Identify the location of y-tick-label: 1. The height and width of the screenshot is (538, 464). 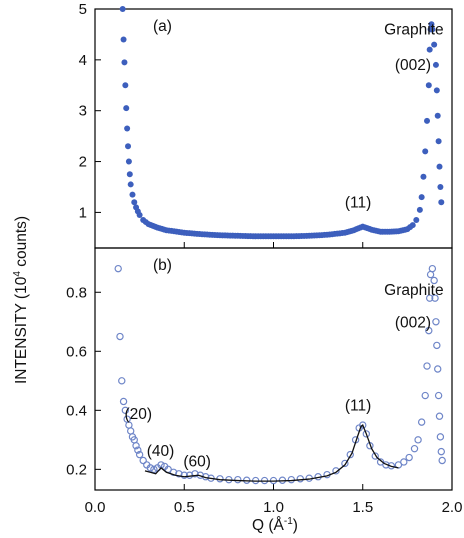
(83, 212).